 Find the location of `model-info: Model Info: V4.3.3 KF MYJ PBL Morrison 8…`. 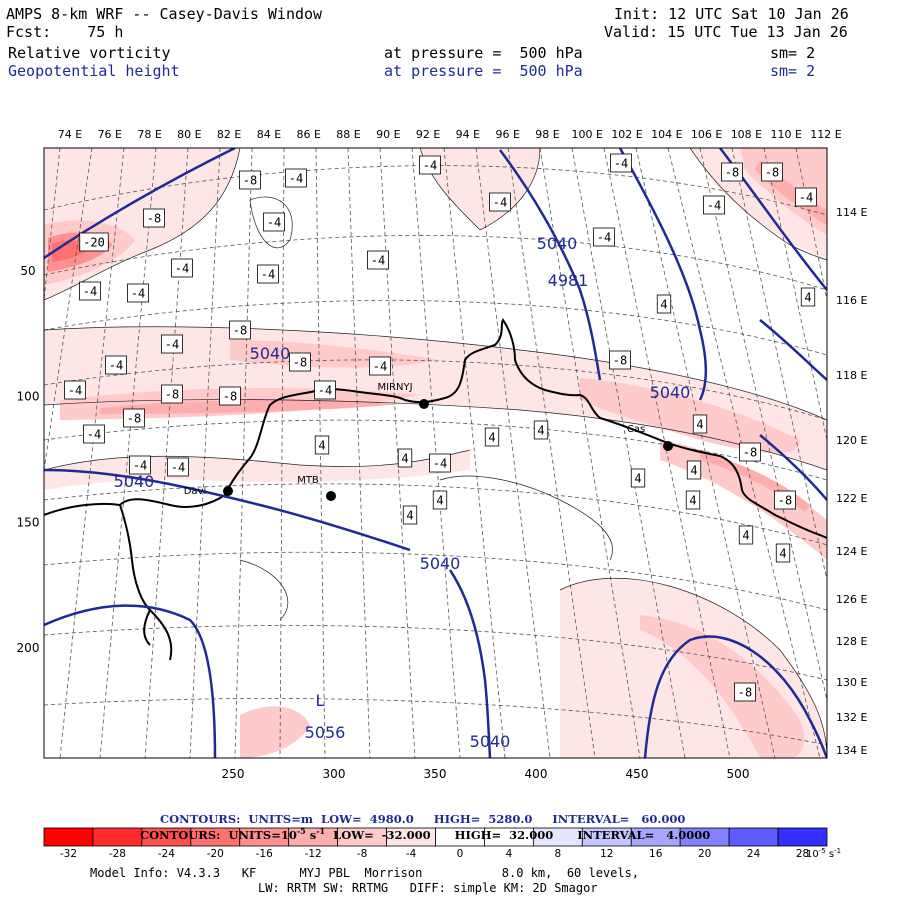

model-info: Model Info: V4.3.3 KF MYJ PBL Morrison 8… is located at coordinates (365, 873).